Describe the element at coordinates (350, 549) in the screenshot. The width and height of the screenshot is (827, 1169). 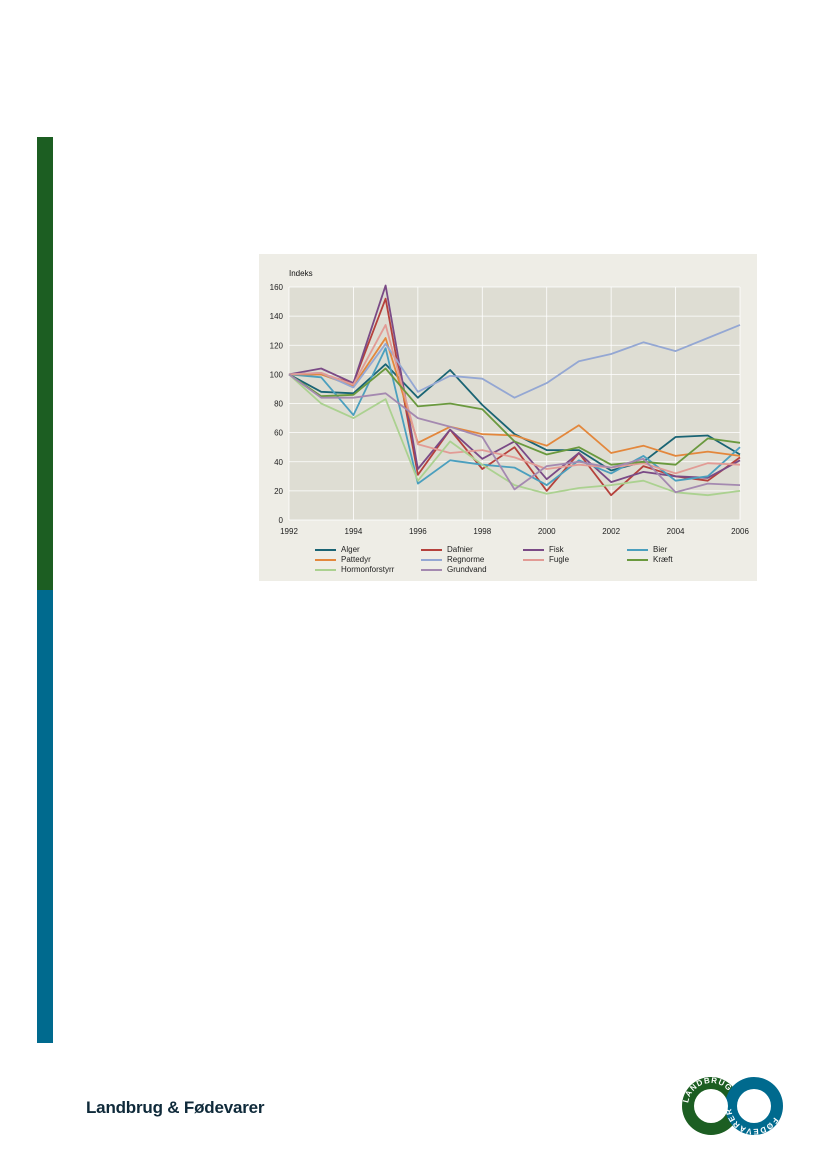
I see `legend-label: Alger` at that location.